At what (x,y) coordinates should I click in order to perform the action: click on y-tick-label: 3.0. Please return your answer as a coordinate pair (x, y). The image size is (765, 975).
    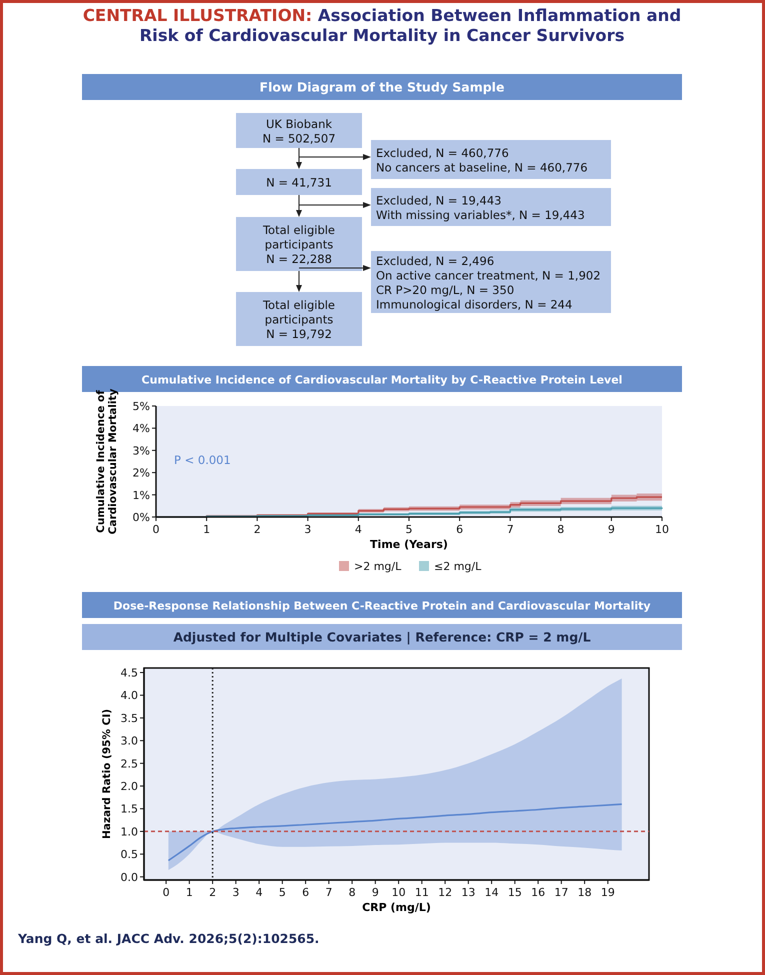
    Looking at the image, I should click on (129, 741).